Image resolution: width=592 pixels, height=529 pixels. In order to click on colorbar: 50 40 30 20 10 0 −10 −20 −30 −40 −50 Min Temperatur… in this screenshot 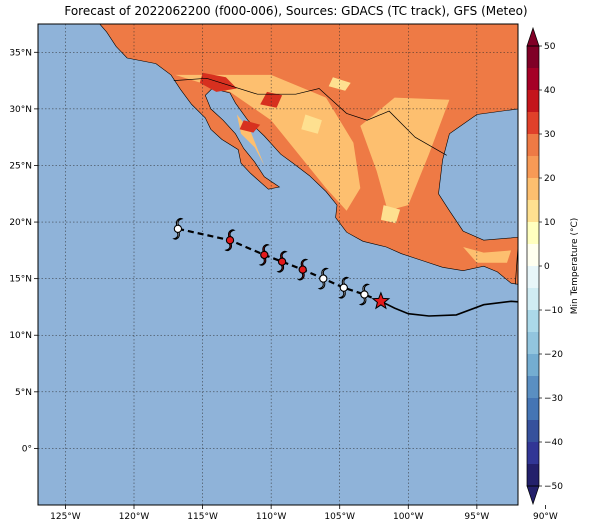, I will do `click(553, 266)`.